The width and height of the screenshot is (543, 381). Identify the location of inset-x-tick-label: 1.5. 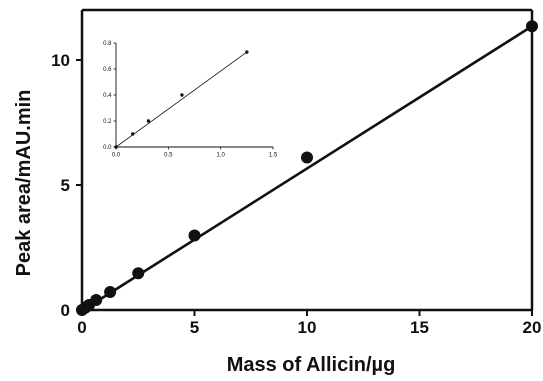
(273, 156).